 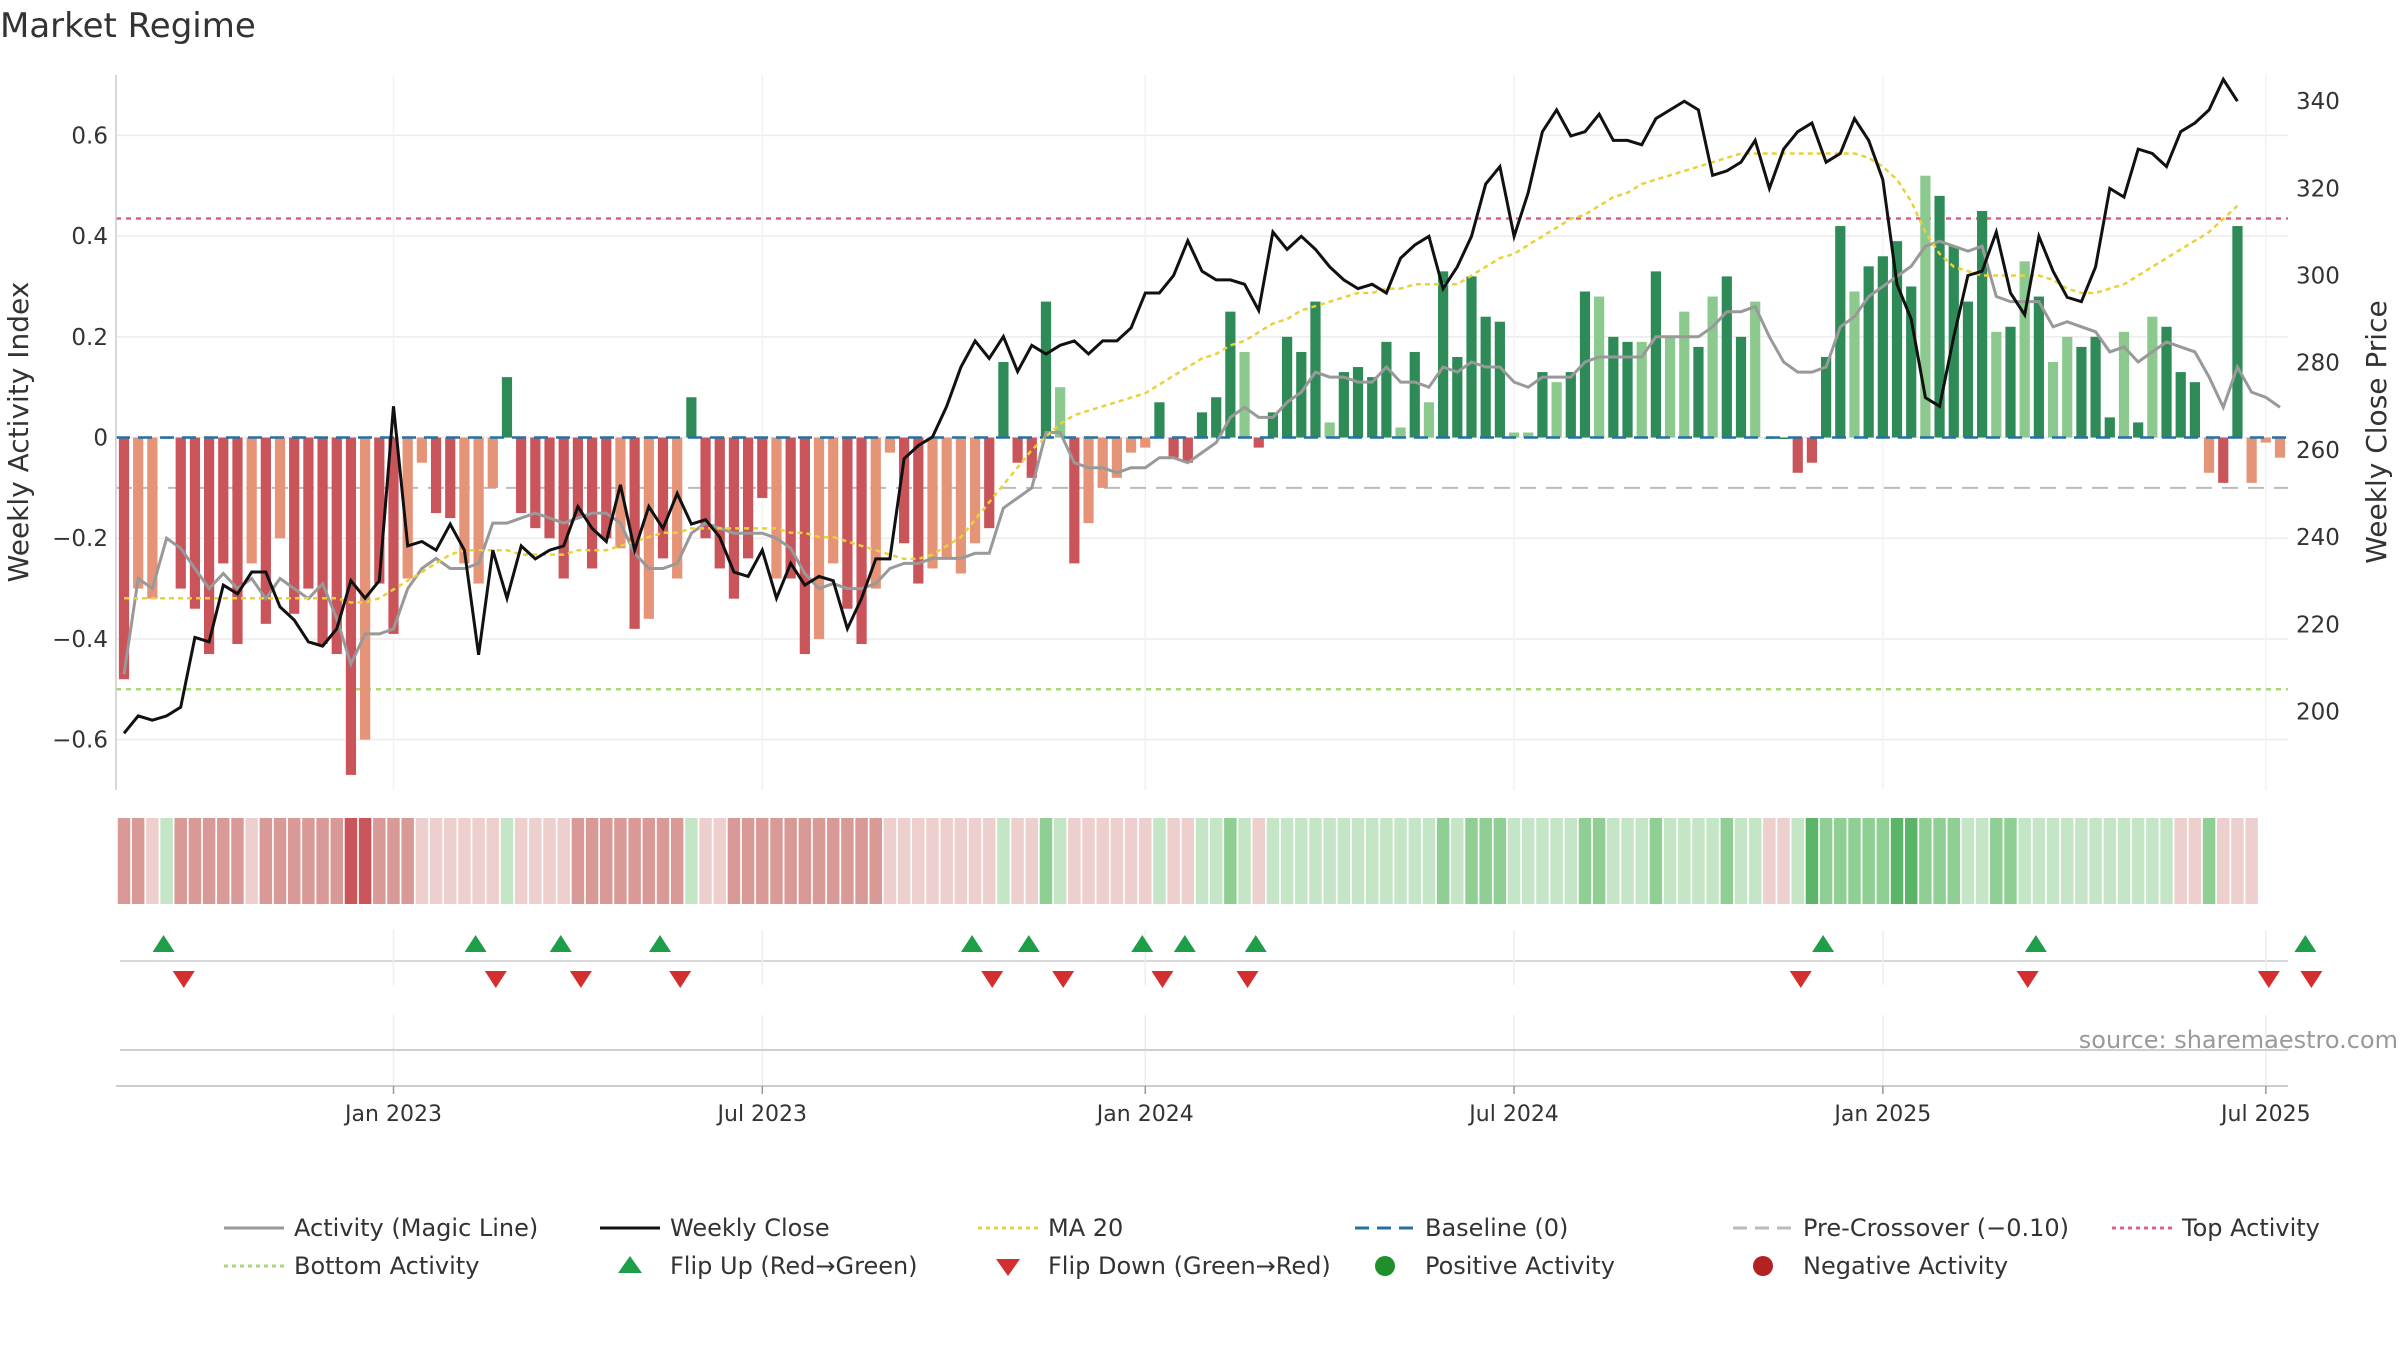 I want to click on y-tick-right: 220, so click(x=2318, y=625).